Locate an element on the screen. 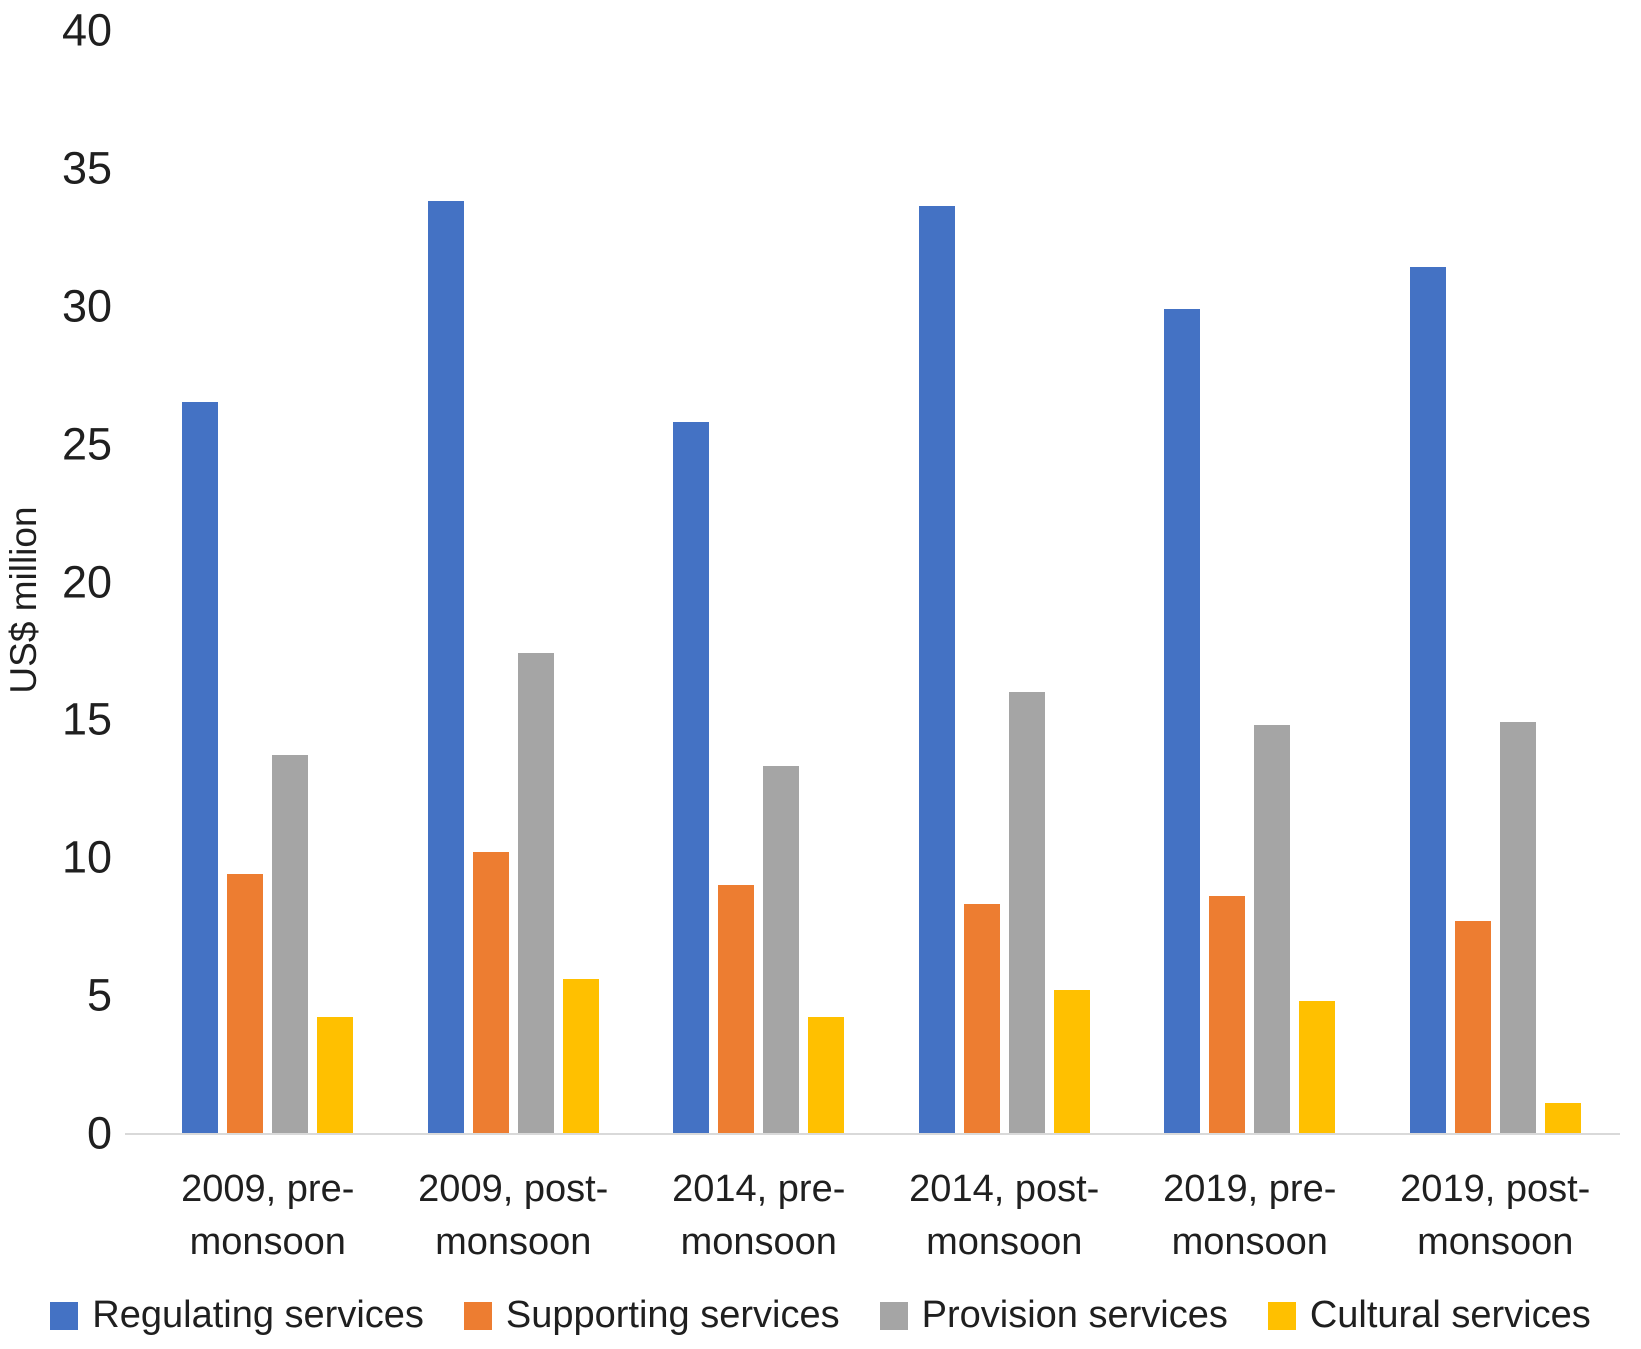 This screenshot has width=1641, height=1349. legend-item-provision-services: Provision services is located at coordinates (1053, 1315).